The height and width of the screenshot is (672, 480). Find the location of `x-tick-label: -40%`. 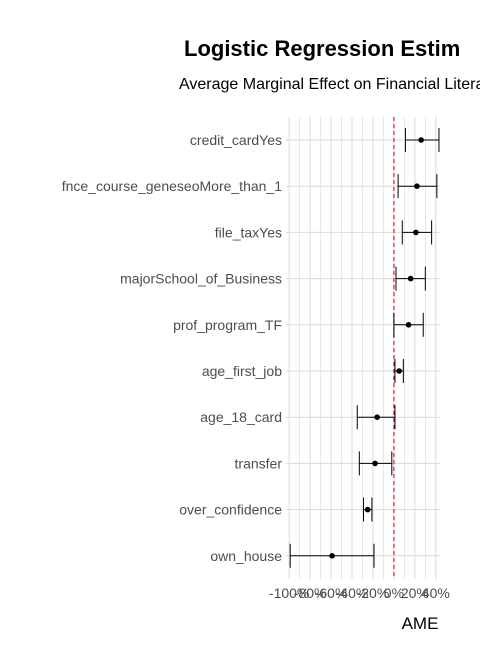

x-tick-label: -40% is located at coordinates (352, 593).